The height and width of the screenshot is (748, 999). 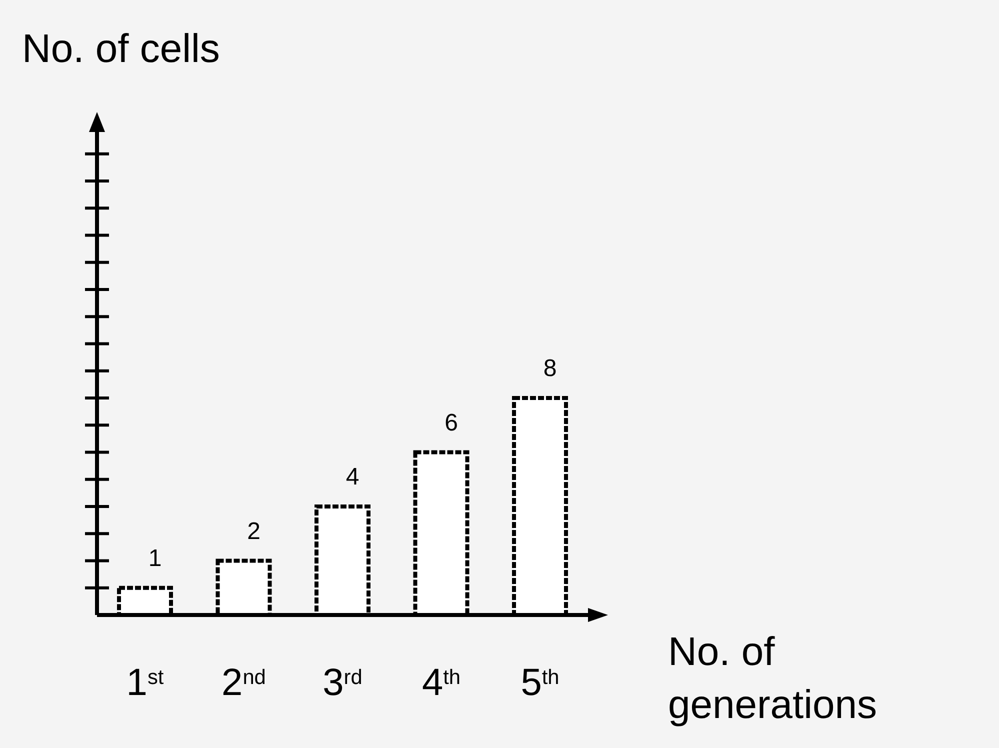 What do you see at coordinates (145, 683) in the screenshot?
I see `x-tick-label: 1$^{st}$` at bounding box center [145, 683].